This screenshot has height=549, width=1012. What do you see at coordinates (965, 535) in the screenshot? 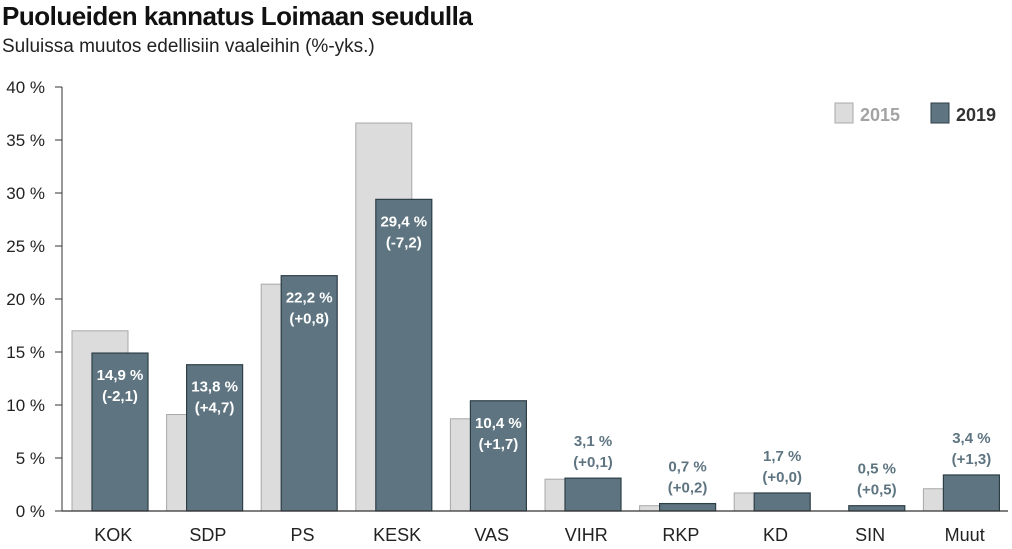
I see `x-tick-label: Muut` at bounding box center [965, 535].